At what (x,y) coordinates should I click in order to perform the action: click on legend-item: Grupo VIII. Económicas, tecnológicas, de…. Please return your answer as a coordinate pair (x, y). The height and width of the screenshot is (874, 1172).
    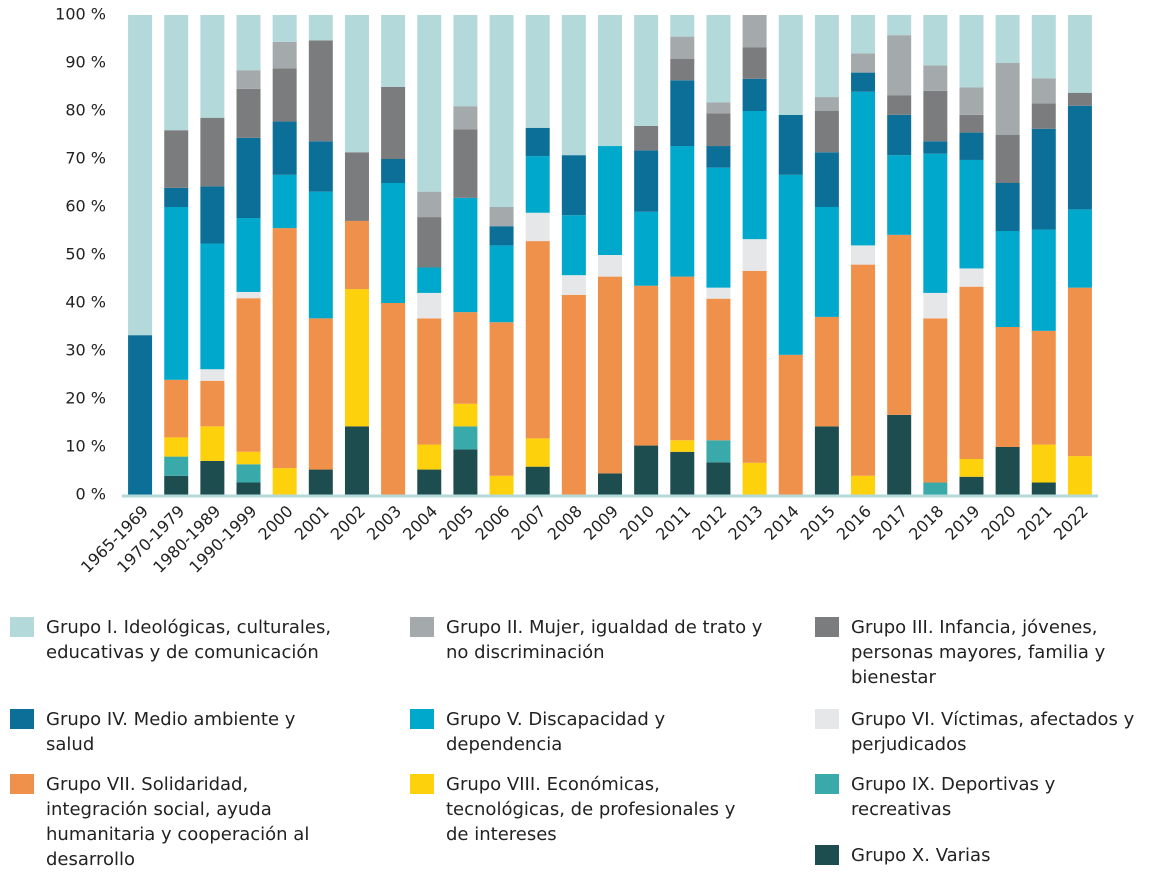
    Looking at the image, I should click on (580, 809).